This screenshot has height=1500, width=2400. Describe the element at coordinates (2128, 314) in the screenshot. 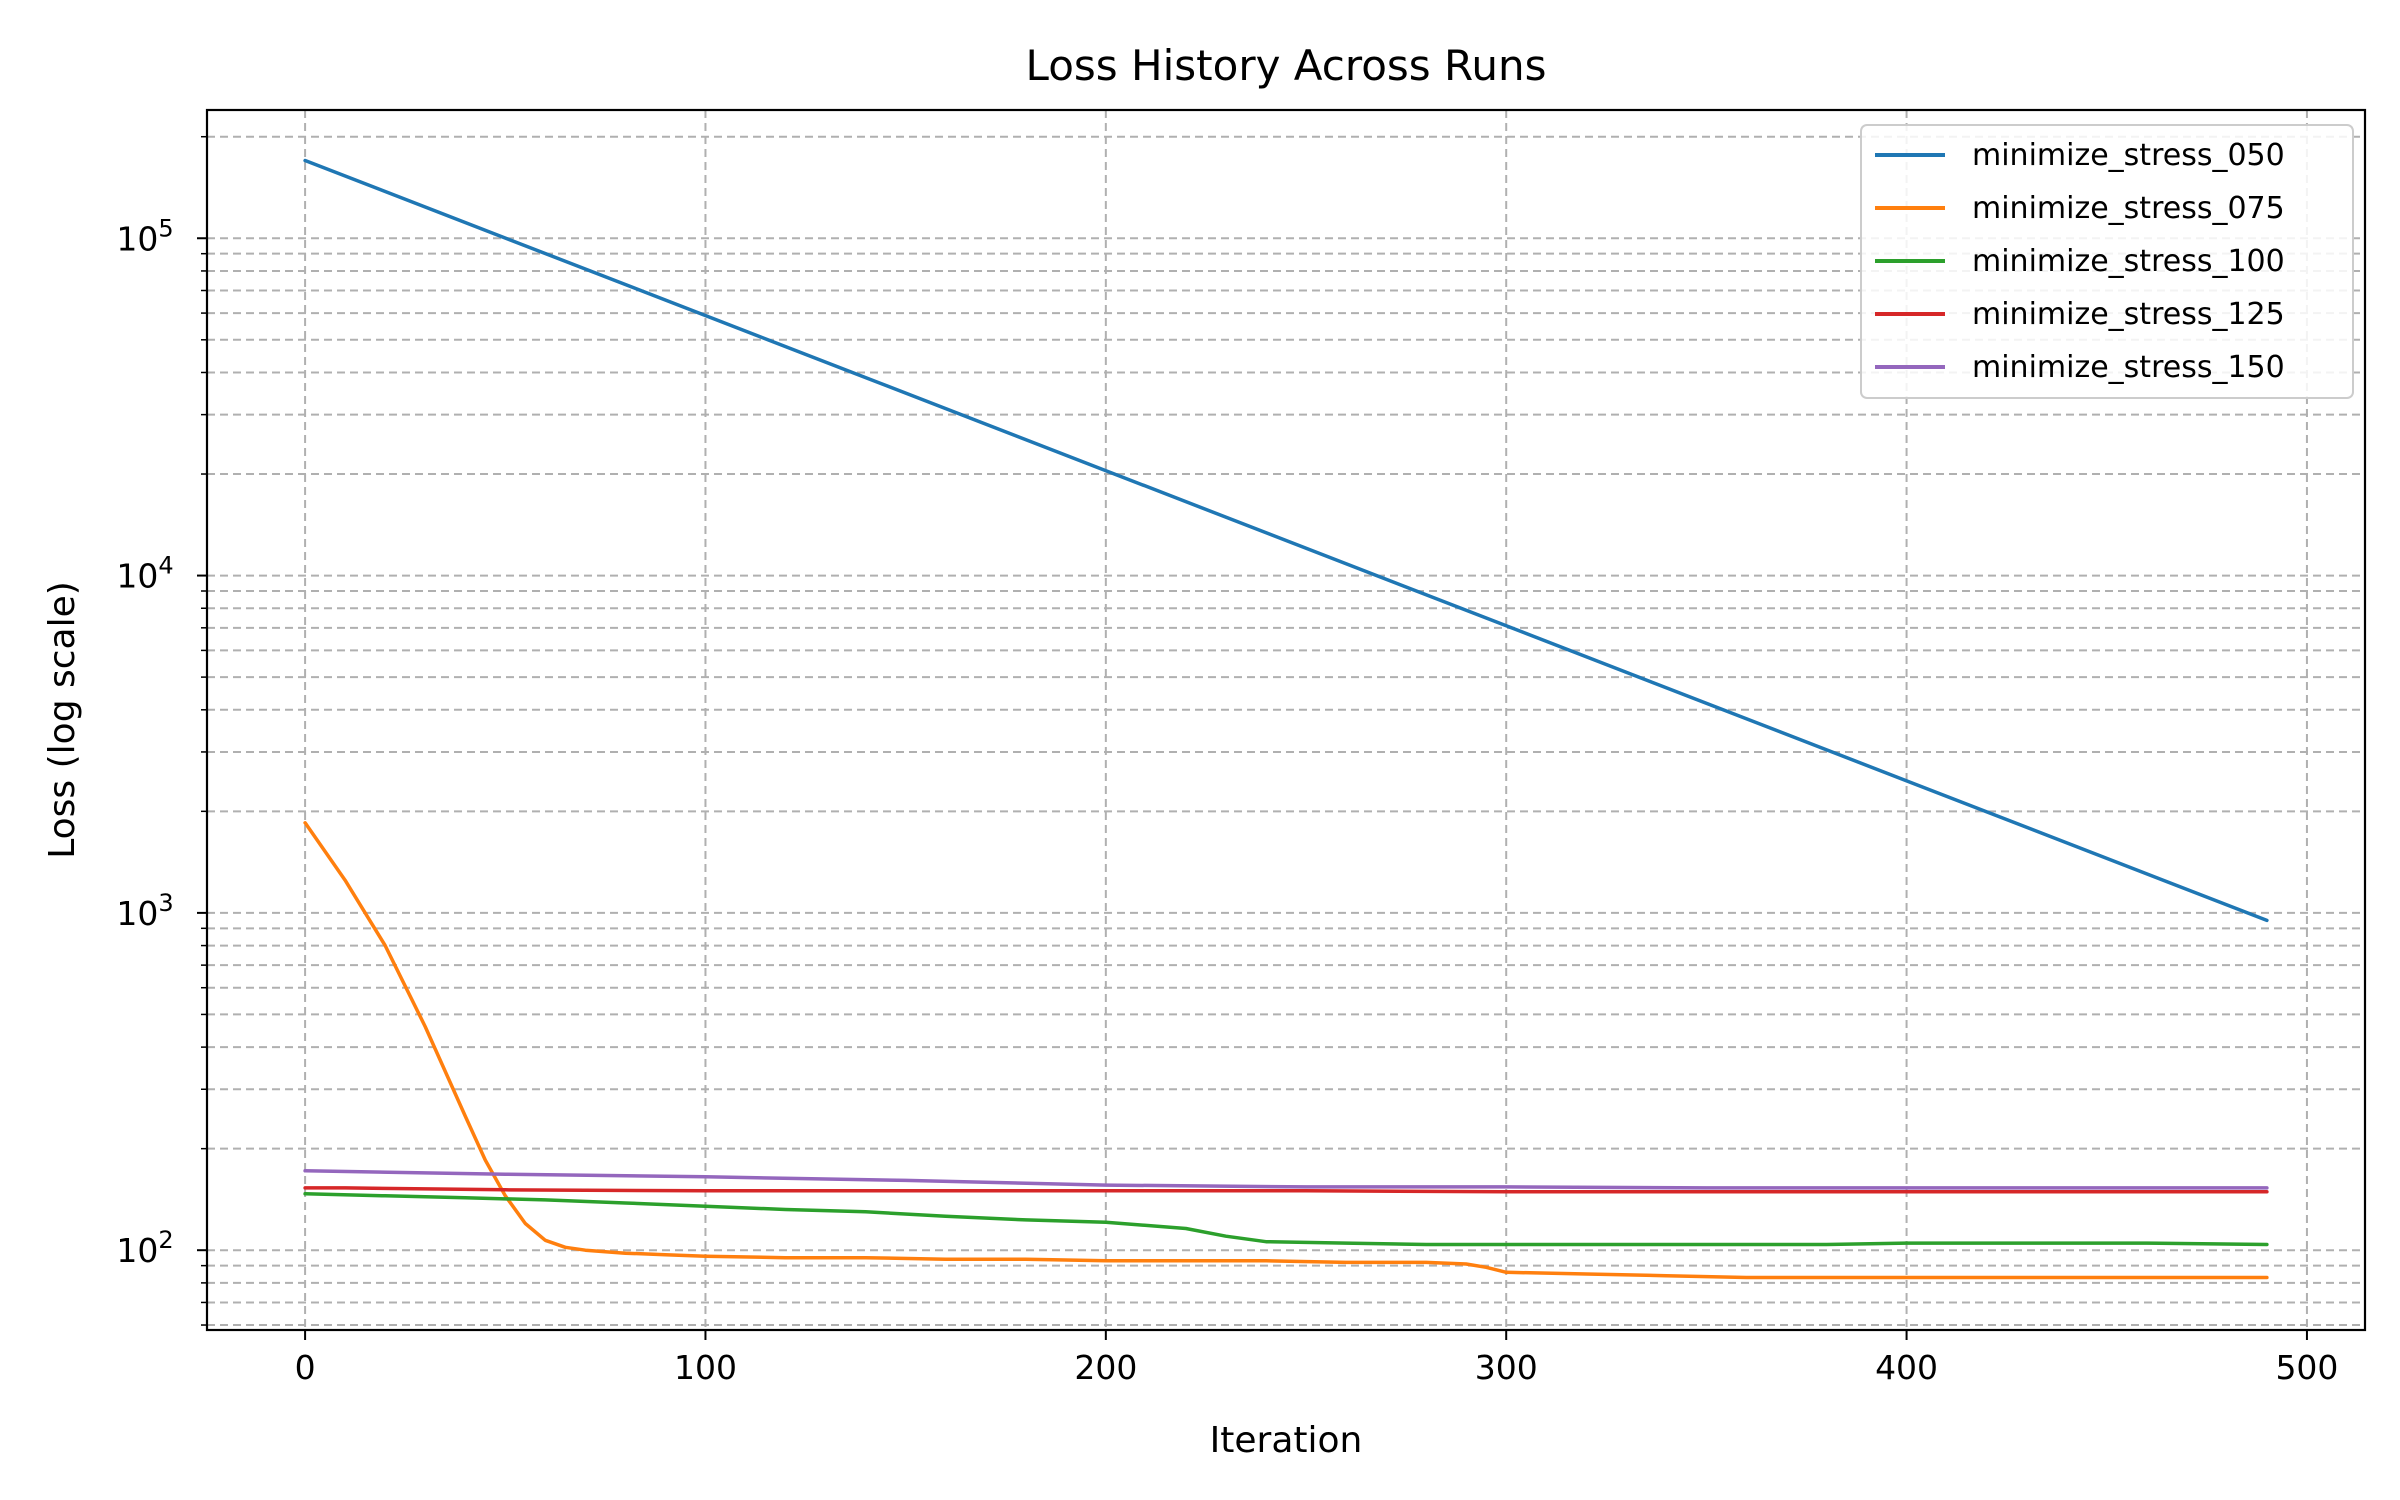

I see `legend-label: minimize_stress_125` at that location.